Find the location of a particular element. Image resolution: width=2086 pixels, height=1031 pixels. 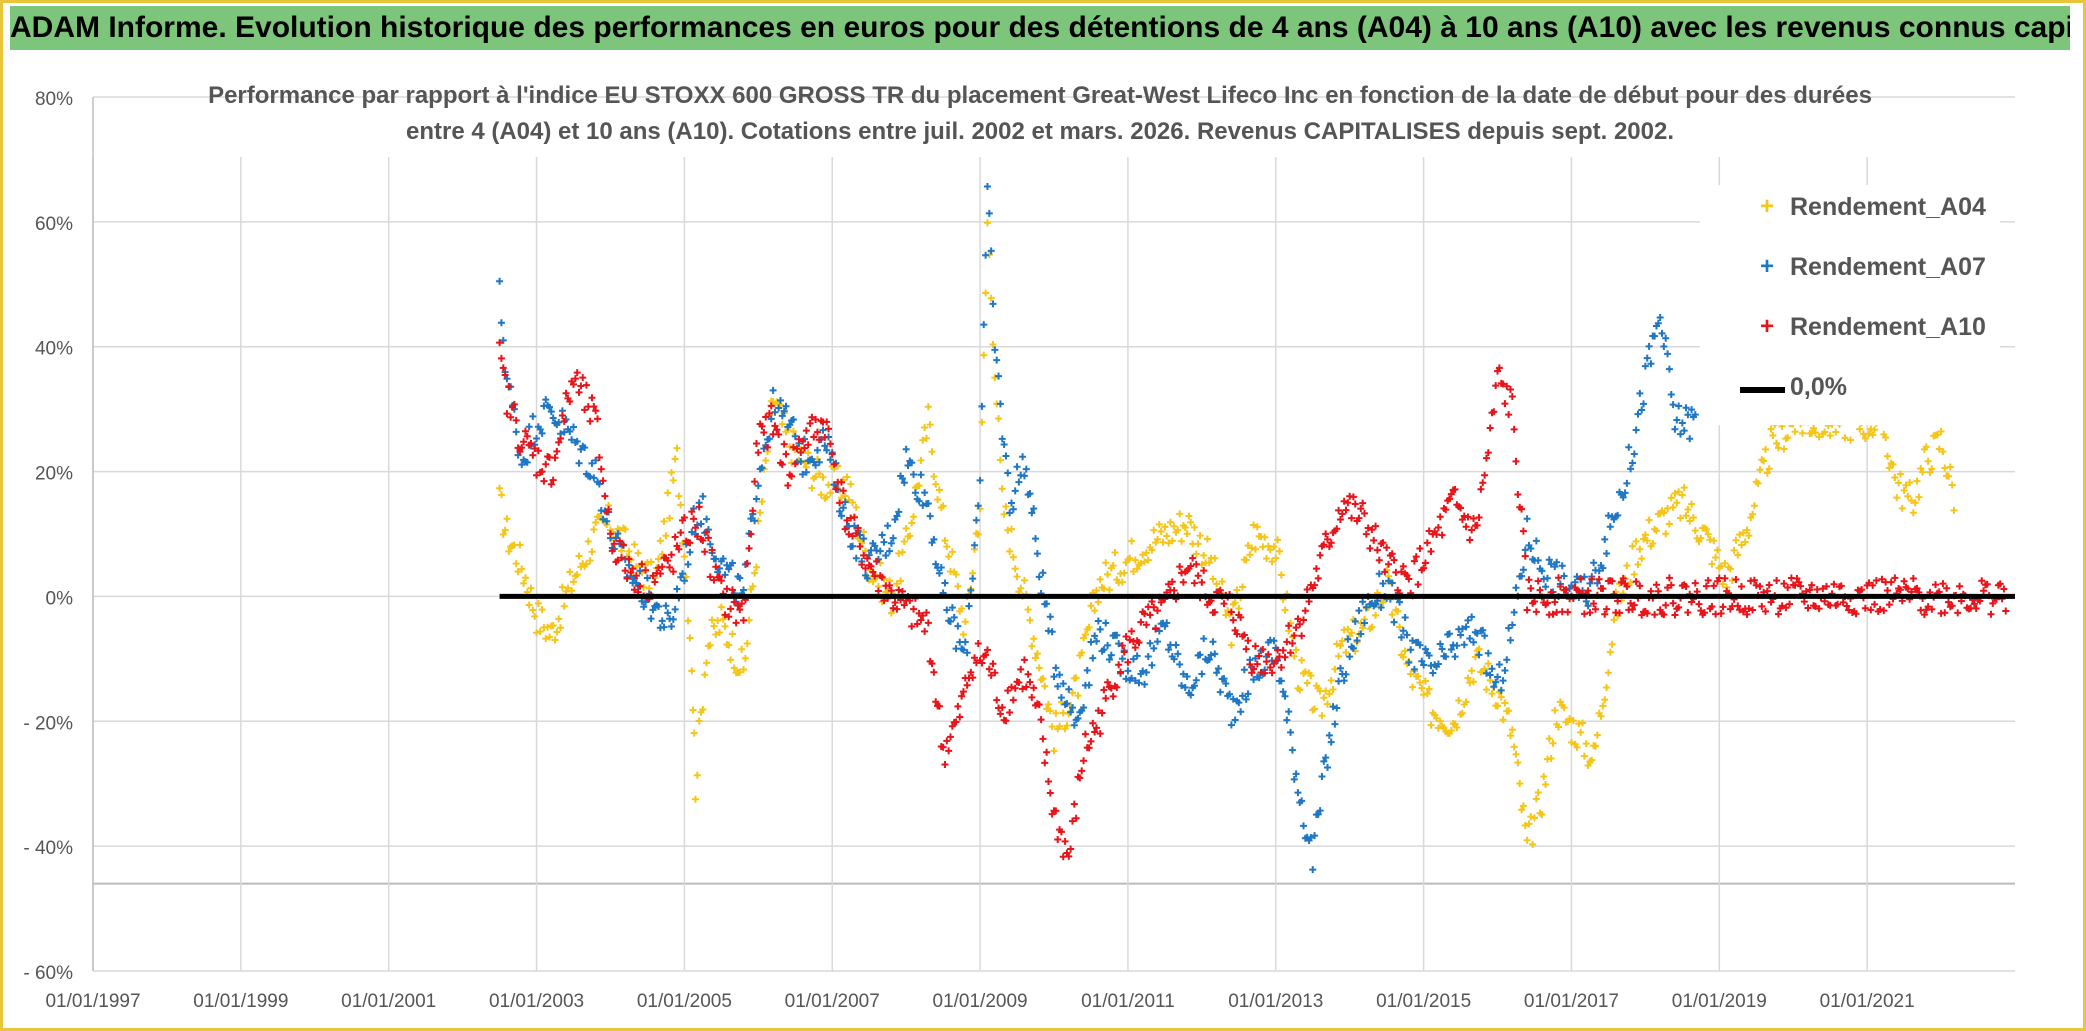

x-tick-label: 01/01/2019 is located at coordinates (1719, 1001).